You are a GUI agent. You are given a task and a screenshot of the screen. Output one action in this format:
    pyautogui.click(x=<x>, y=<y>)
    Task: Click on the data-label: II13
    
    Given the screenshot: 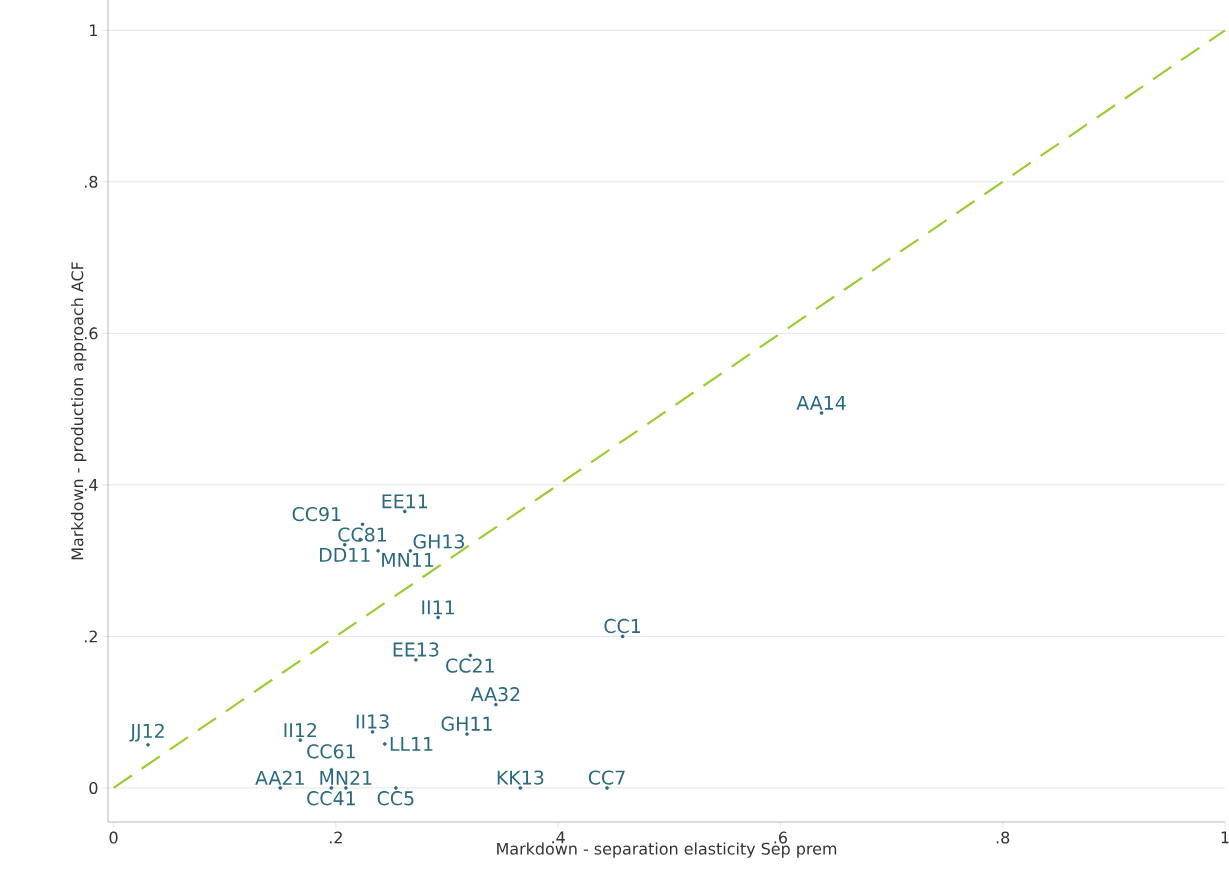 What is the action you would take?
    pyautogui.click(x=372, y=721)
    